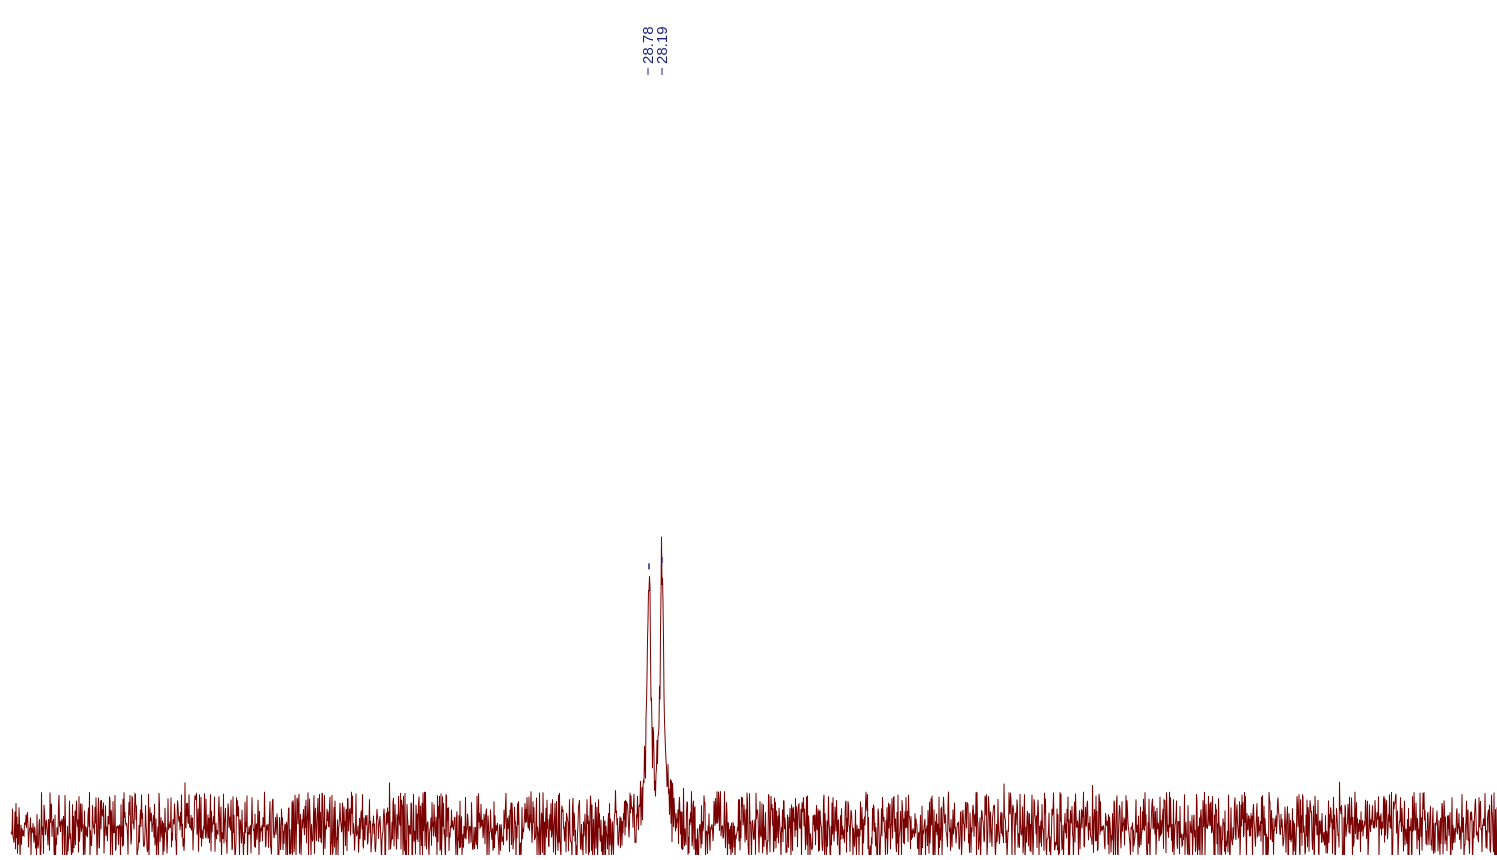 The image size is (1497, 860). I want to click on peak-label-text: 28.78, so click(648, 45).